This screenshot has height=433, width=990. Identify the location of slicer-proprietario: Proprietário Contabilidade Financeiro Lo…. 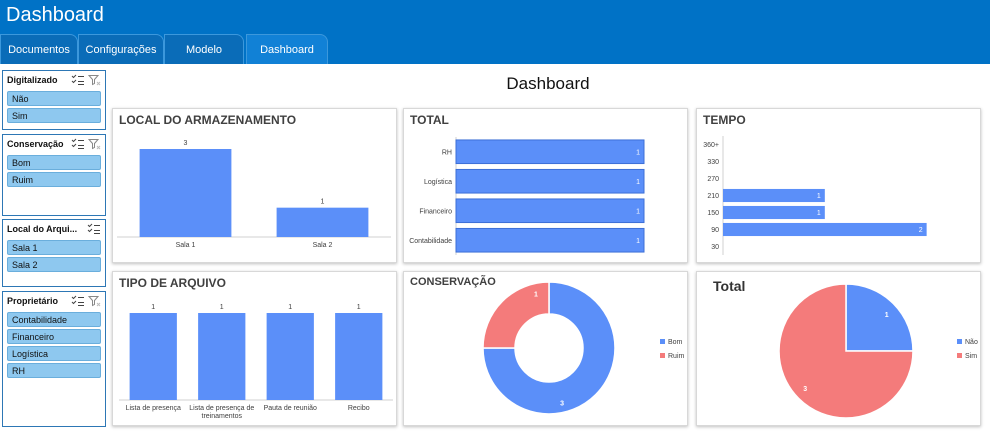
(54, 359).